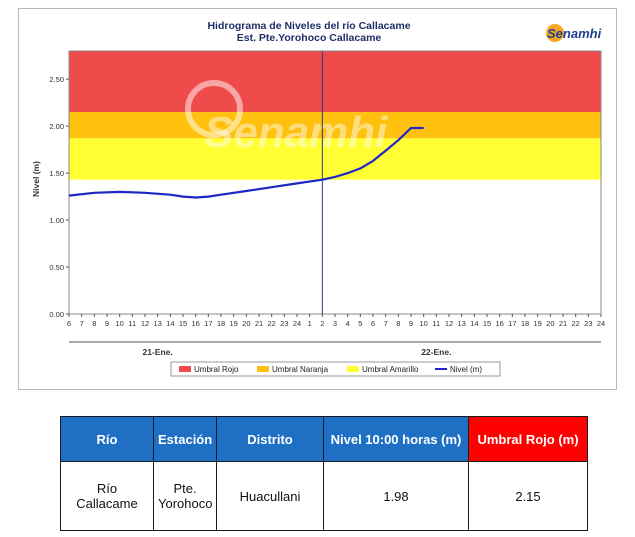 Image resolution: width=635 pixels, height=537 pixels. Describe the element at coordinates (185, 496) in the screenshot. I see `cell-estacion: Pte. Yorohoco` at that location.